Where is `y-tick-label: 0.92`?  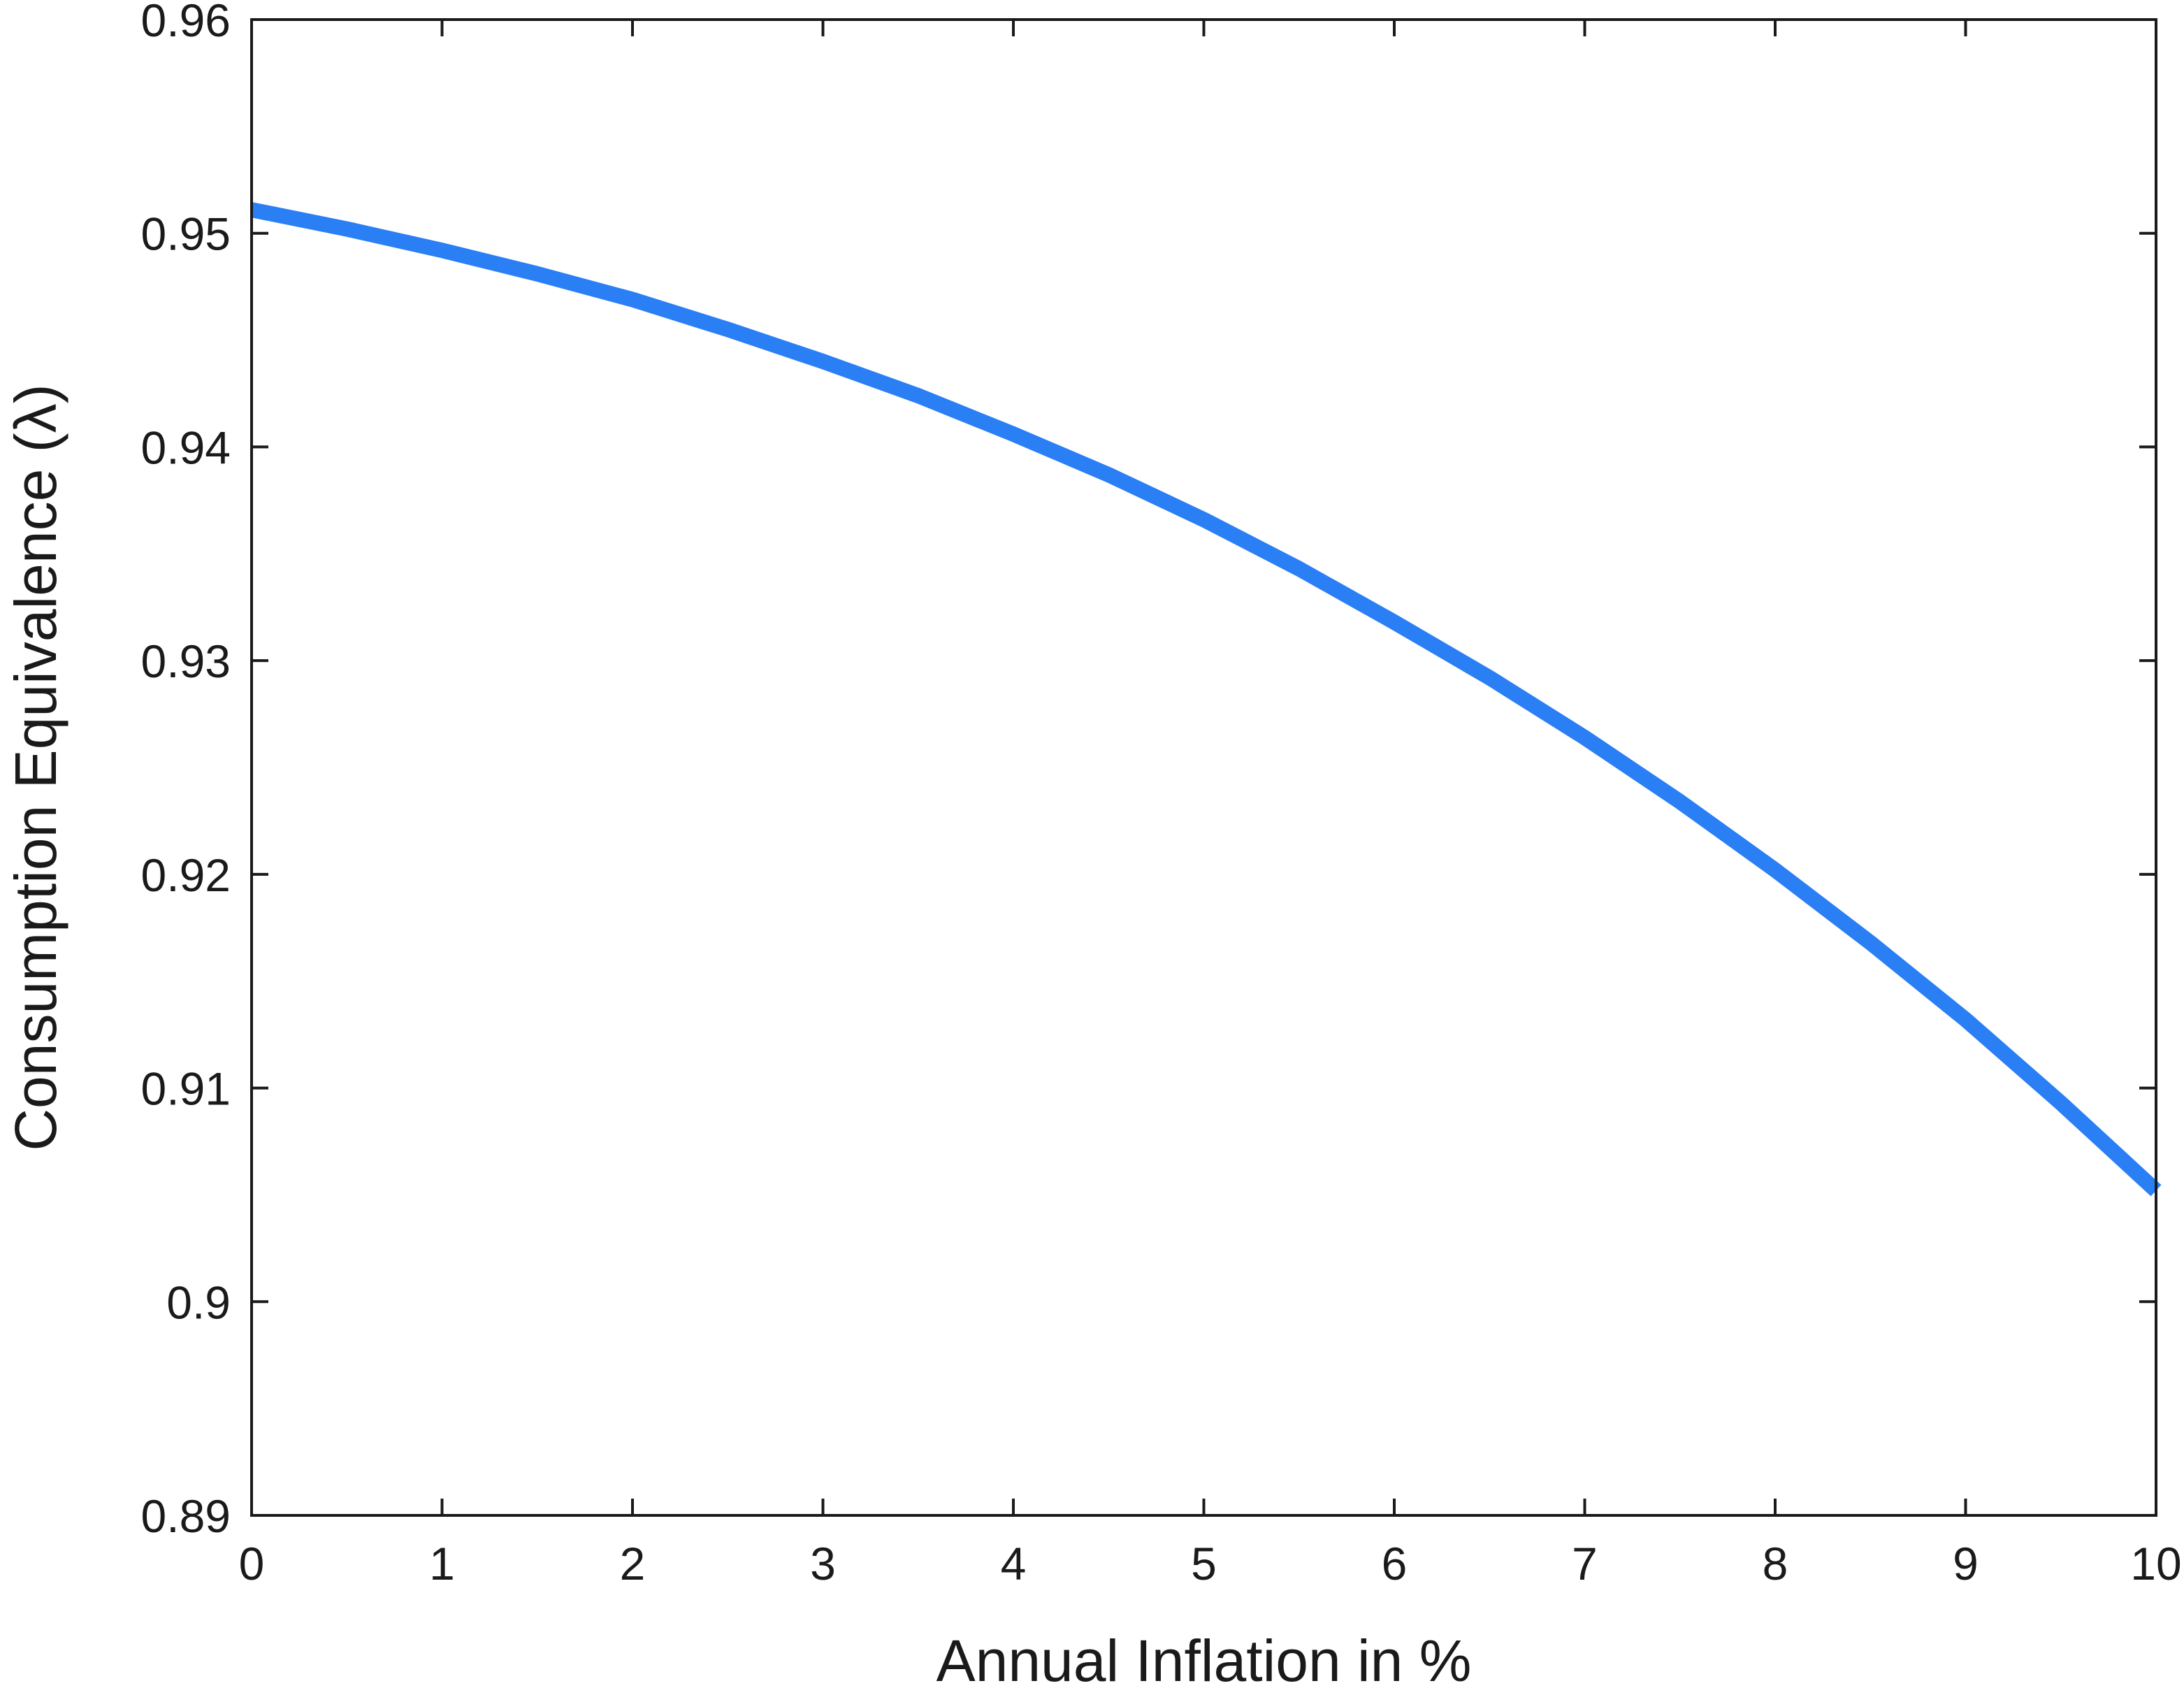
y-tick-label: 0.92 is located at coordinates (186, 875).